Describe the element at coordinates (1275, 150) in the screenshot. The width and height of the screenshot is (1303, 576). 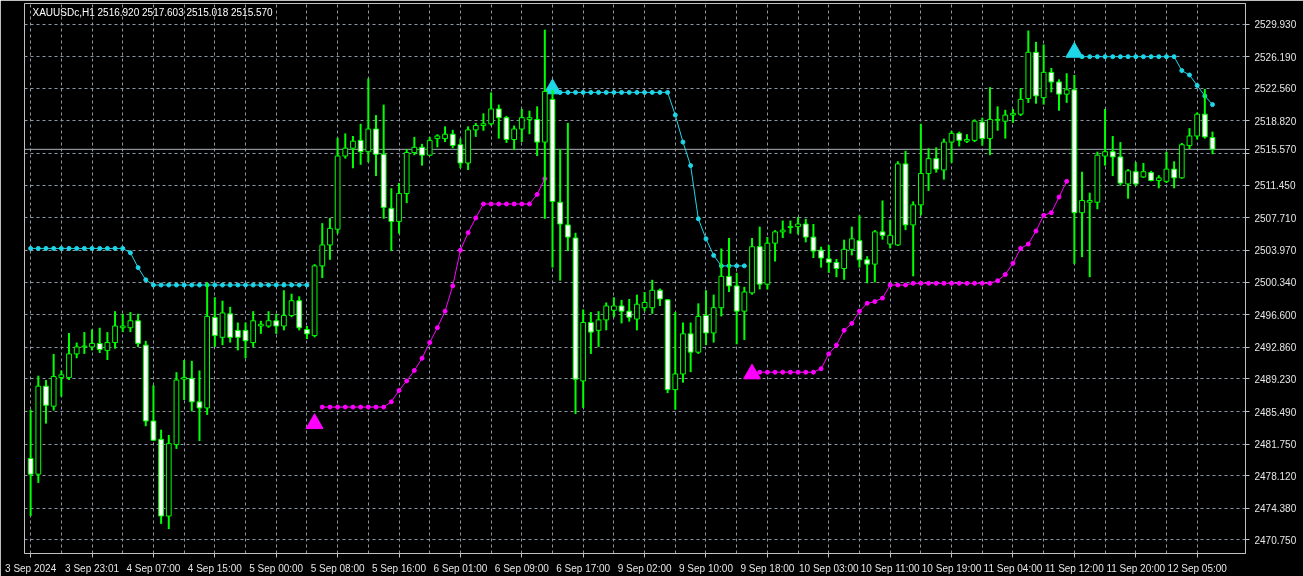
I see `ref-line-label: 2515.570` at that location.